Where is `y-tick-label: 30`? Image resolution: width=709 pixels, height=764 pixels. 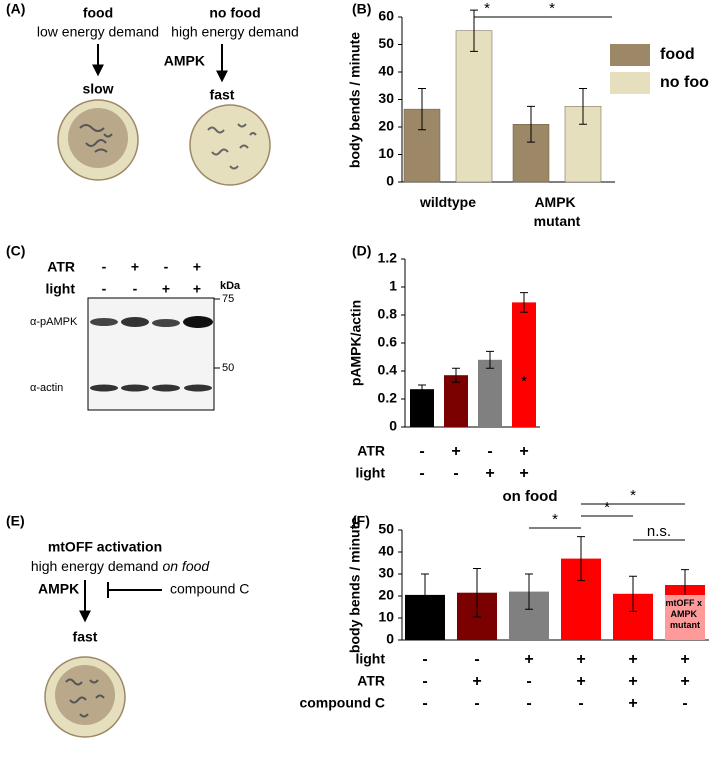
y-tick-label: 30 is located at coordinates (386, 98).